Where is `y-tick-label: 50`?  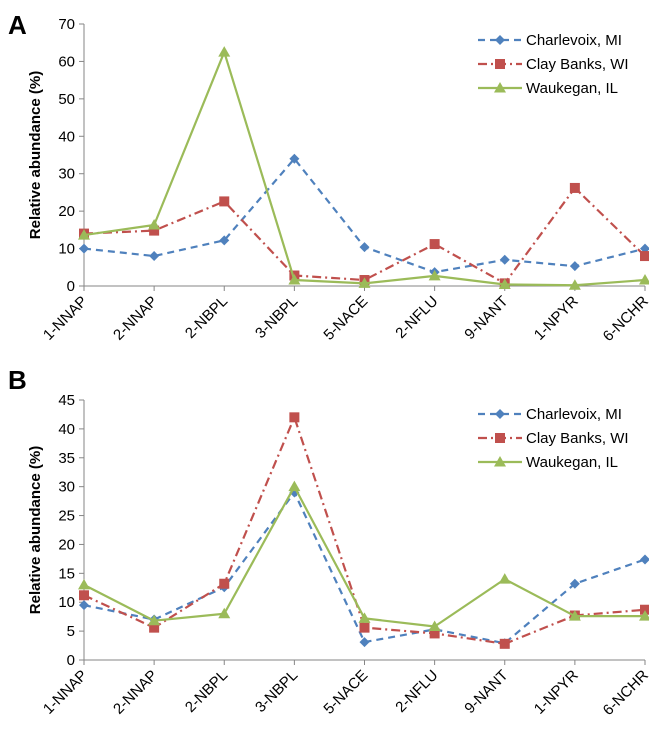 y-tick-label: 50 is located at coordinates (66, 99).